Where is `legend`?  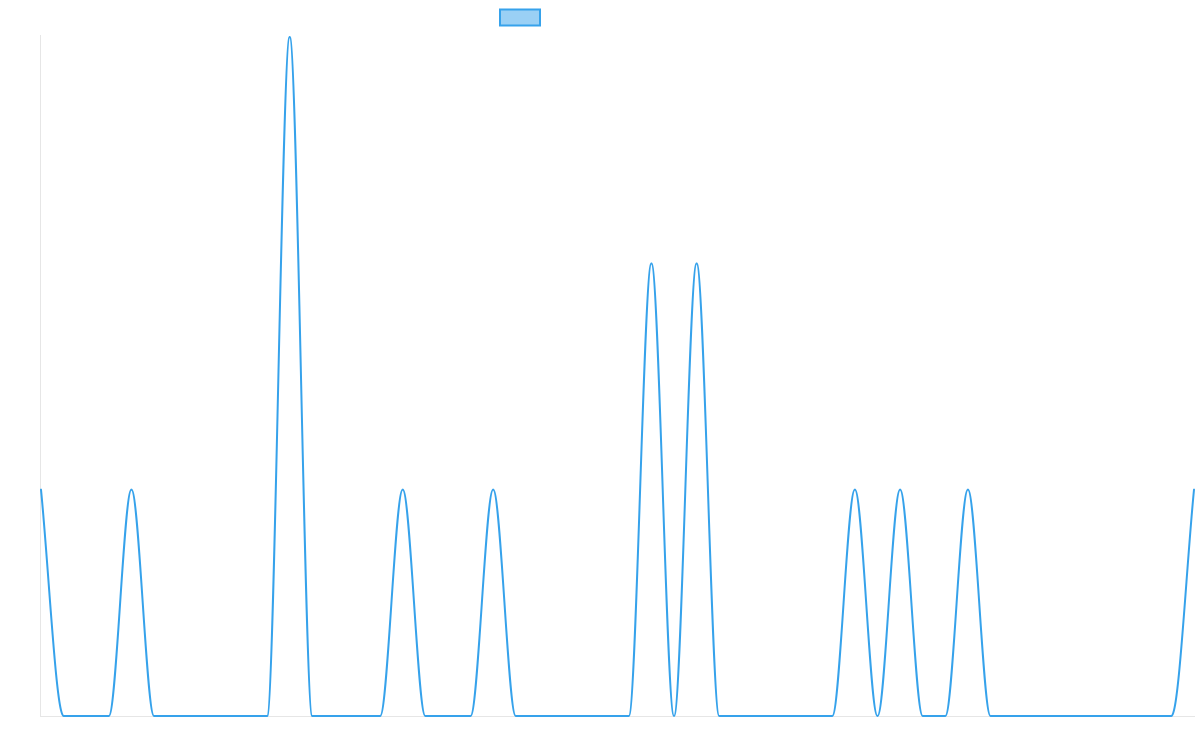
legend is located at coordinates (520, 17).